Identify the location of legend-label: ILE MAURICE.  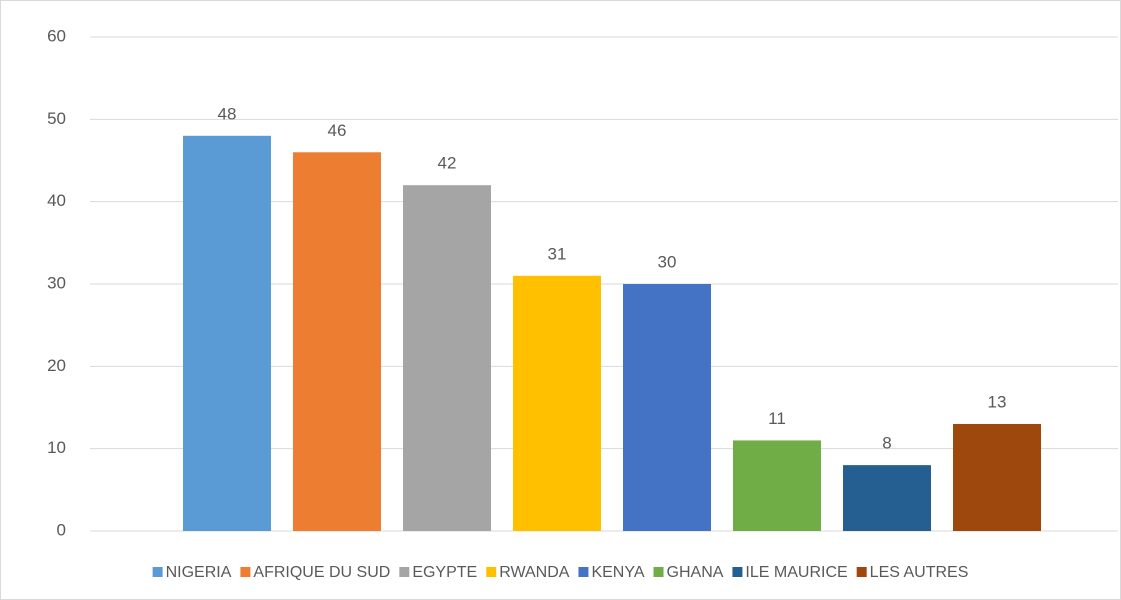
(796, 572).